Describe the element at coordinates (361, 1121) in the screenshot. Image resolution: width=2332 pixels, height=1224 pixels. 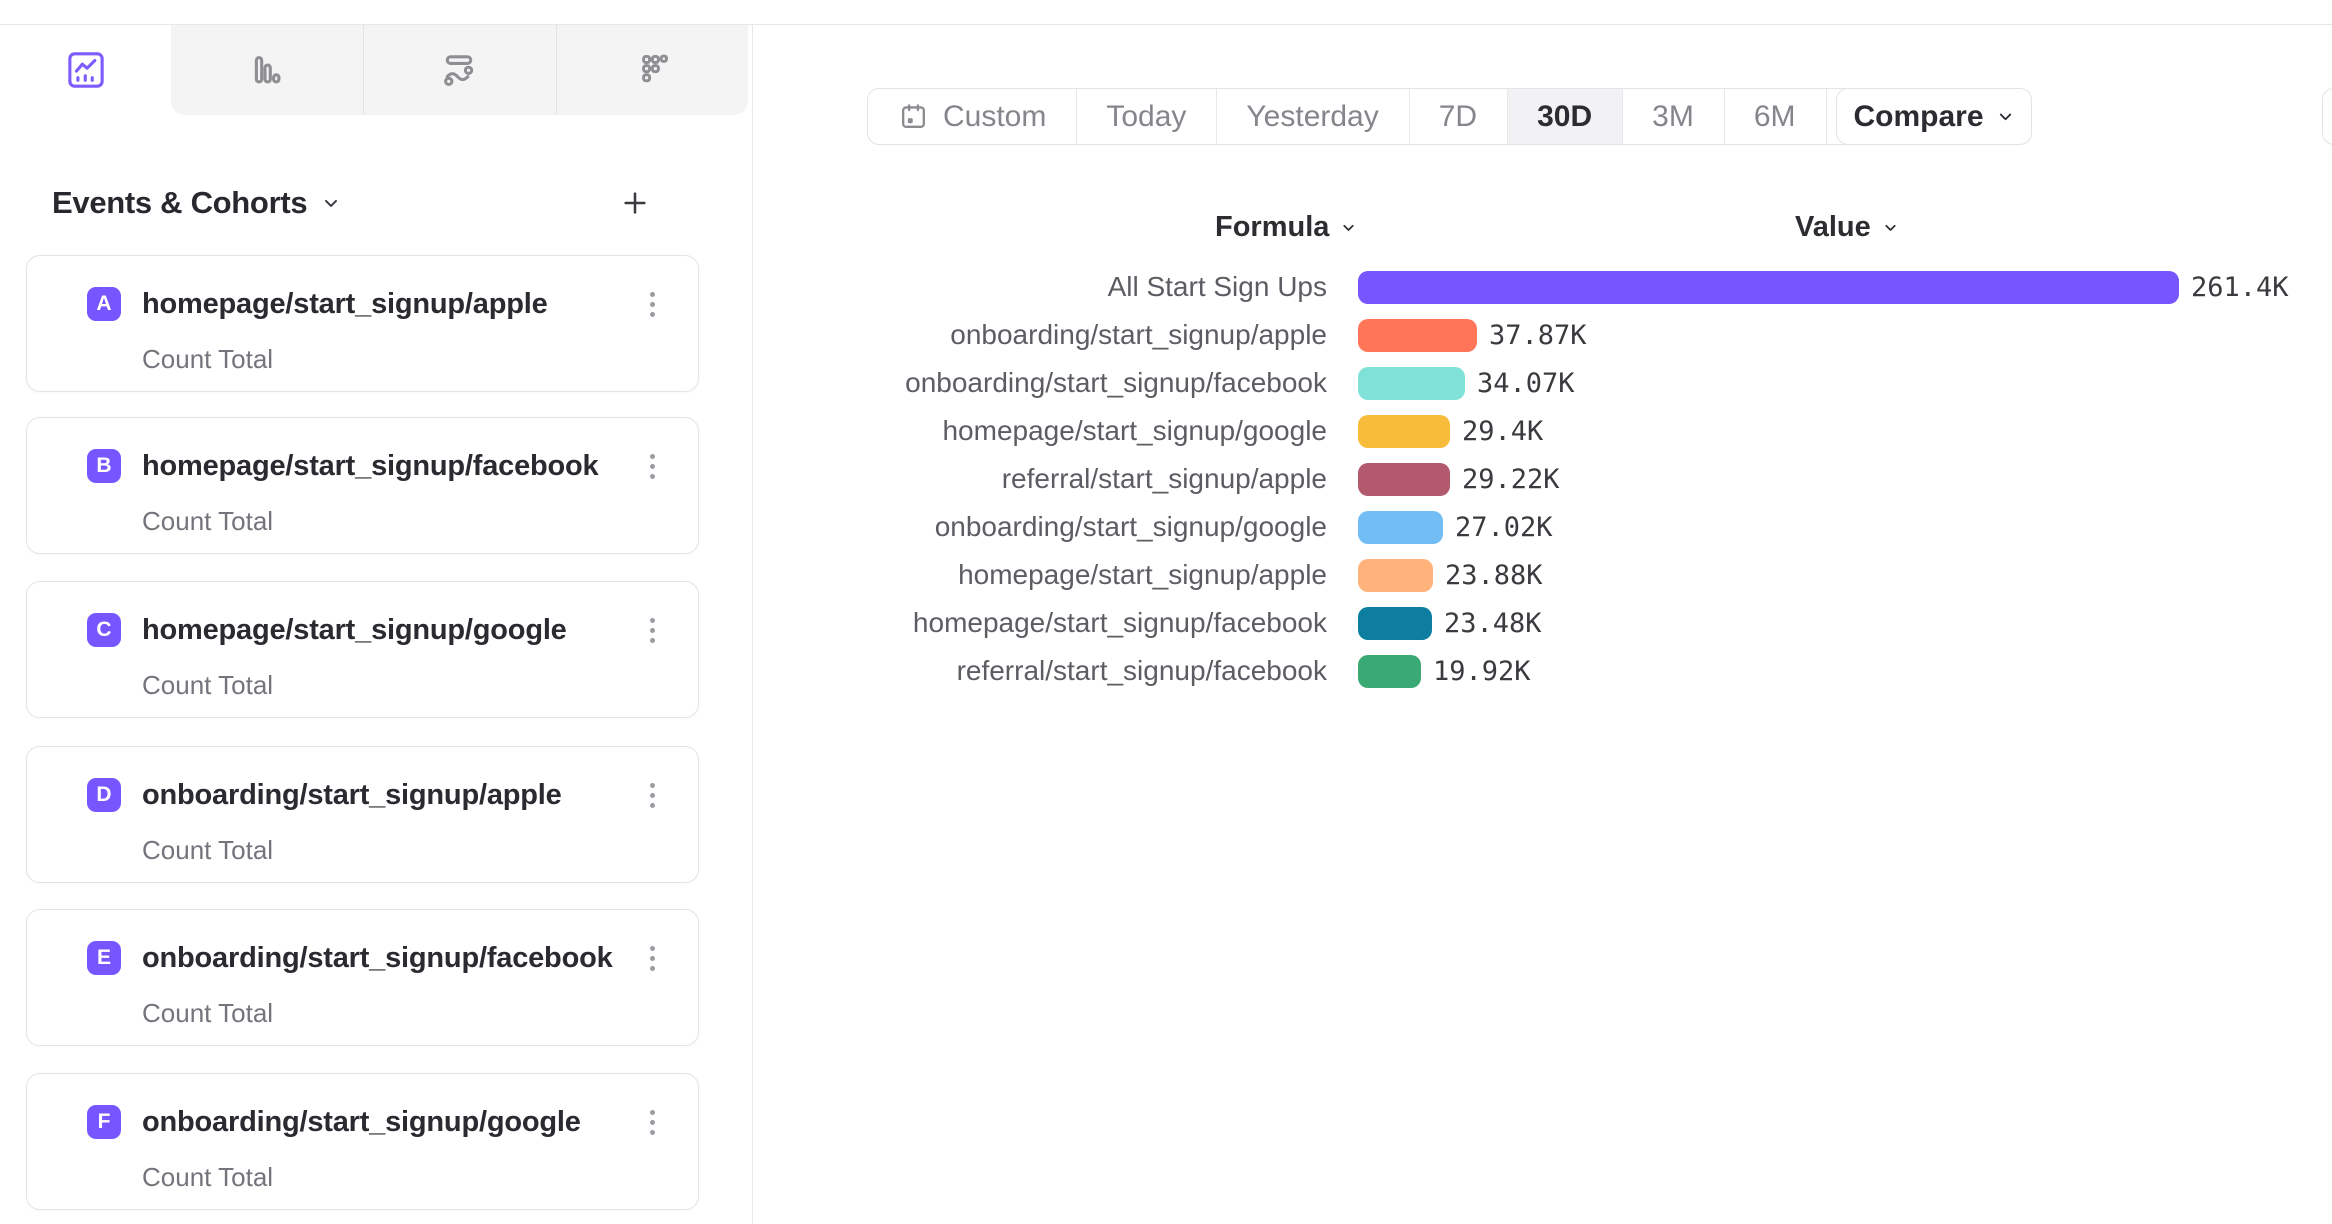
I see `event-name: onboarding/start_signup/google` at that location.